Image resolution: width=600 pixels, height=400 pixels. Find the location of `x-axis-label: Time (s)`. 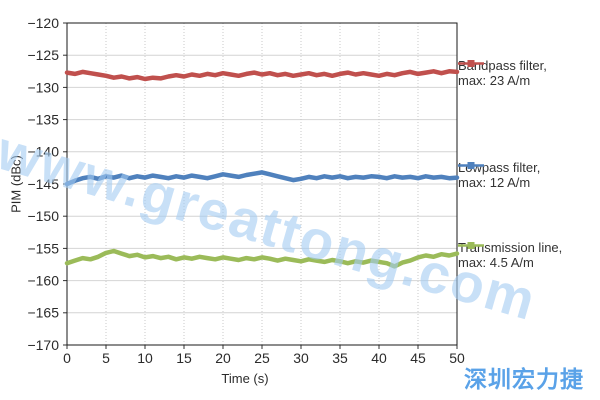

x-axis-label: Time (s) is located at coordinates (245, 378).